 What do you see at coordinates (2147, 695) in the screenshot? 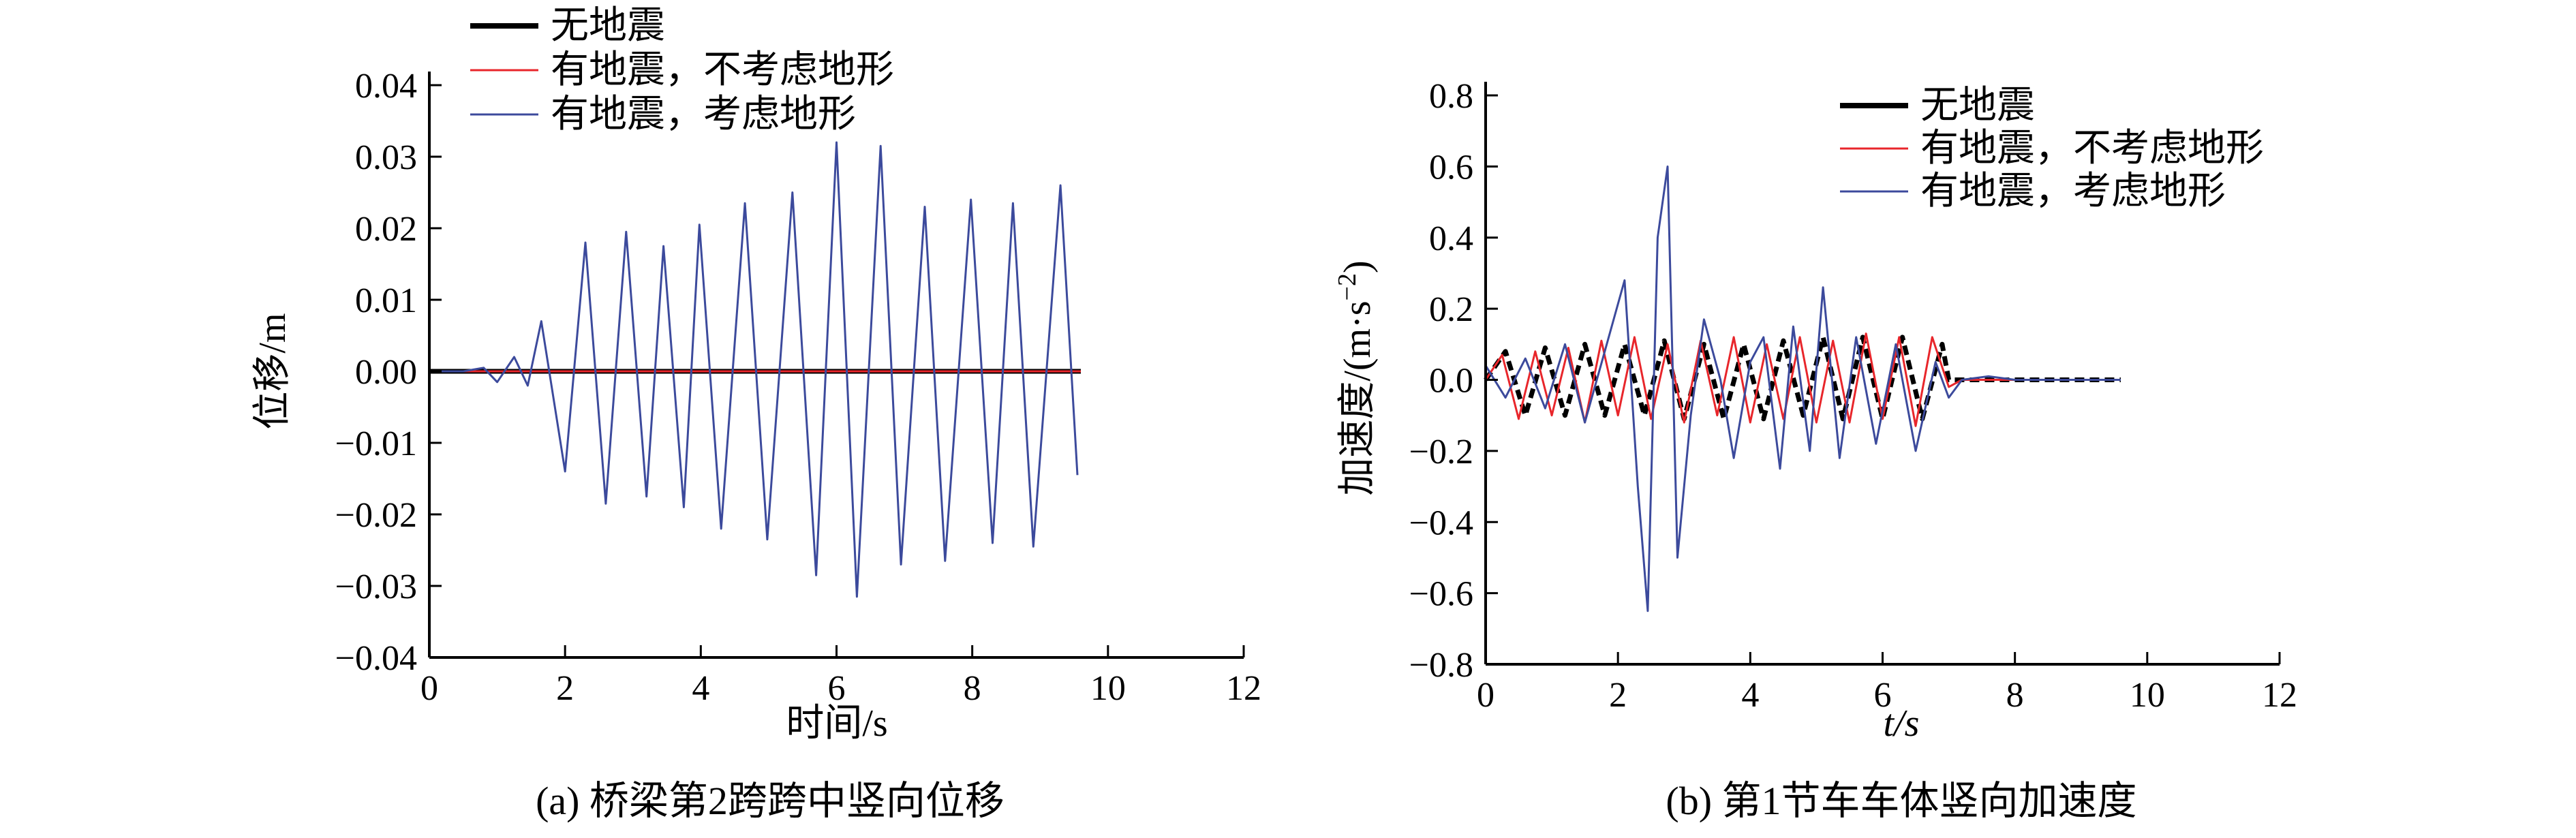
I see `x-tick-label-b-5: 10` at bounding box center [2147, 695].